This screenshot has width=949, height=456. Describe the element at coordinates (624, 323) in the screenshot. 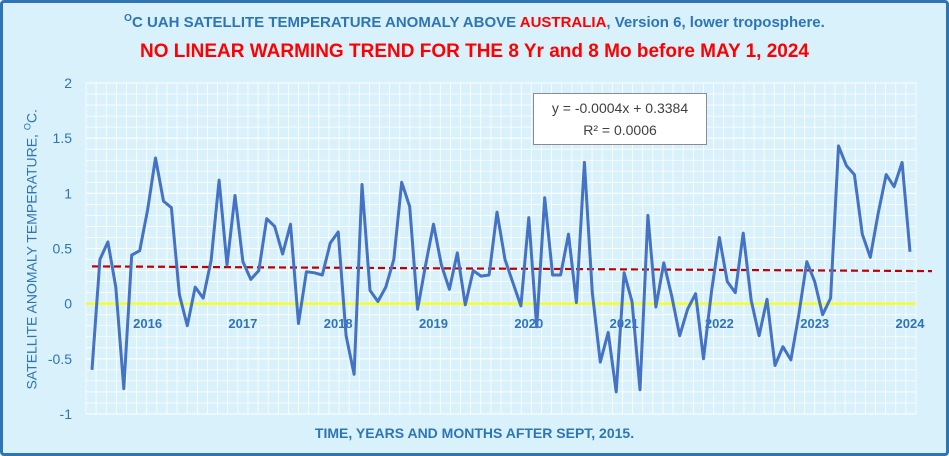

I see `year-label: 2021` at that location.